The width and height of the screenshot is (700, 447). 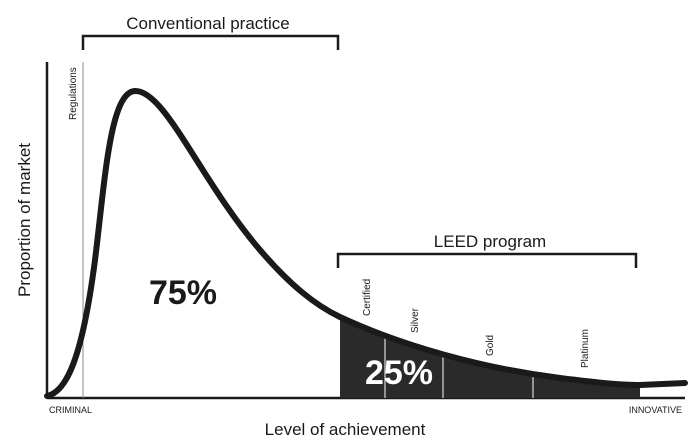 I want to click on leed-program-label: LEED program, so click(x=490, y=241).